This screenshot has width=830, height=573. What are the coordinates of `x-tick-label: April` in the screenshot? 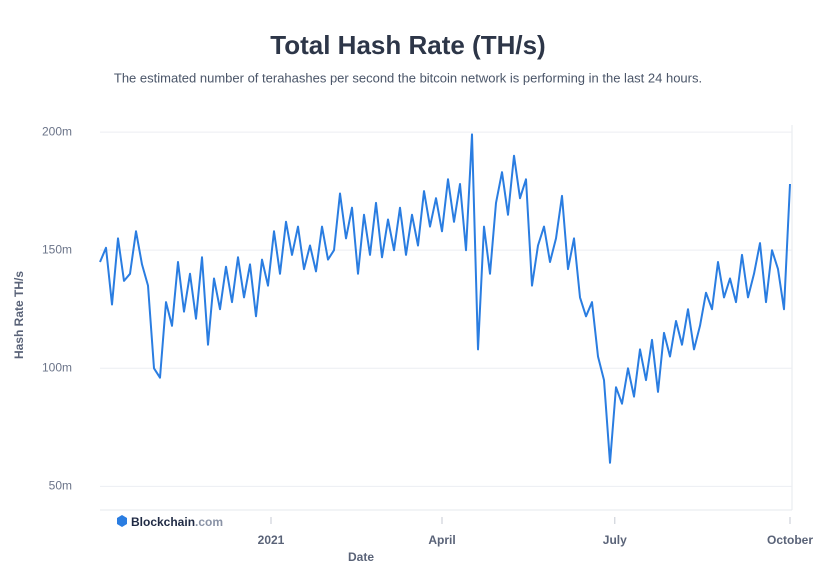 It's located at (441, 540).